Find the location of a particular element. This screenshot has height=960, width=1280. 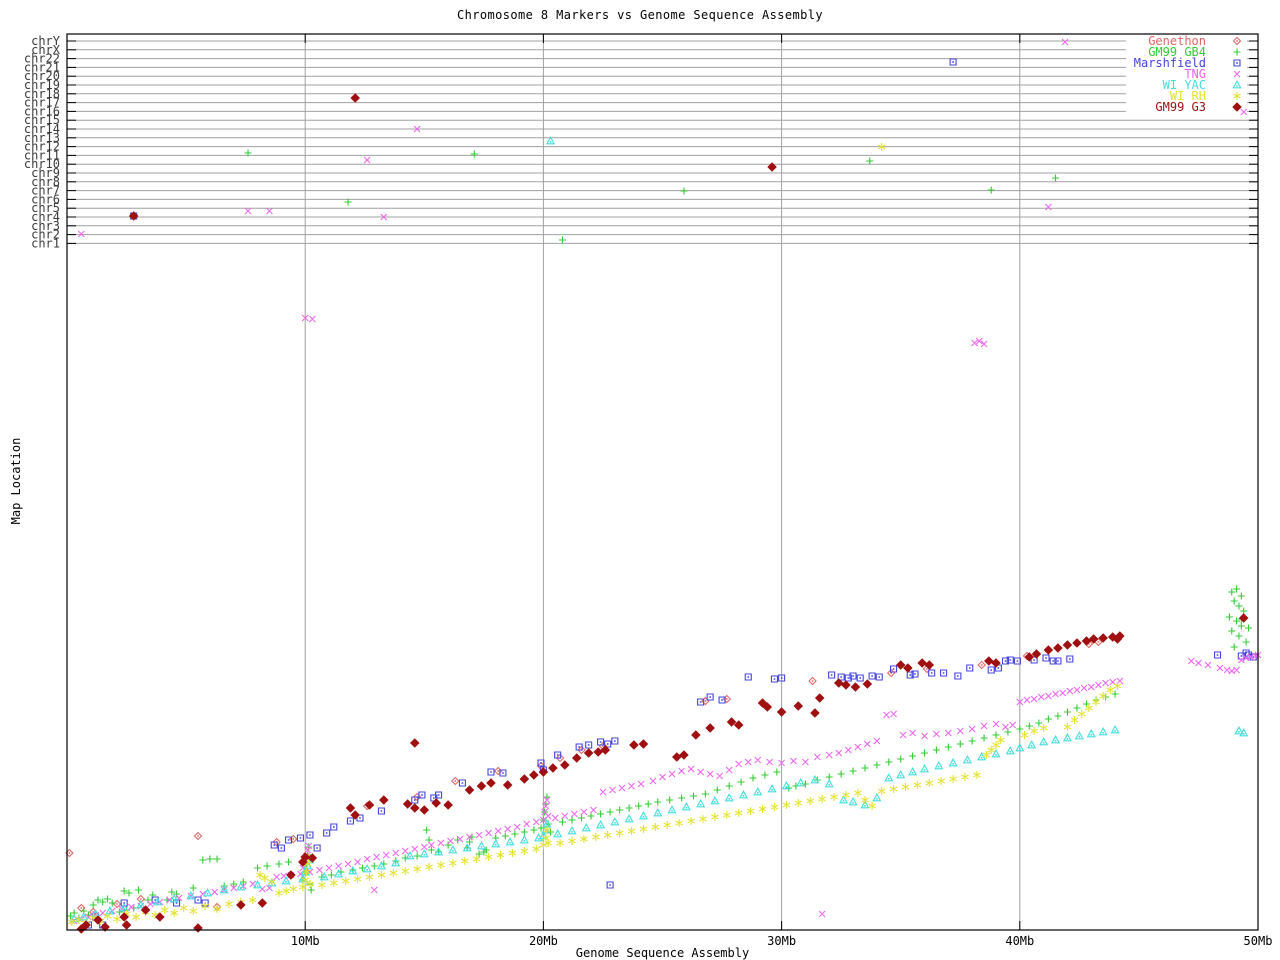

x-tick-label-20Mb: 20Mb is located at coordinates (543, 941).